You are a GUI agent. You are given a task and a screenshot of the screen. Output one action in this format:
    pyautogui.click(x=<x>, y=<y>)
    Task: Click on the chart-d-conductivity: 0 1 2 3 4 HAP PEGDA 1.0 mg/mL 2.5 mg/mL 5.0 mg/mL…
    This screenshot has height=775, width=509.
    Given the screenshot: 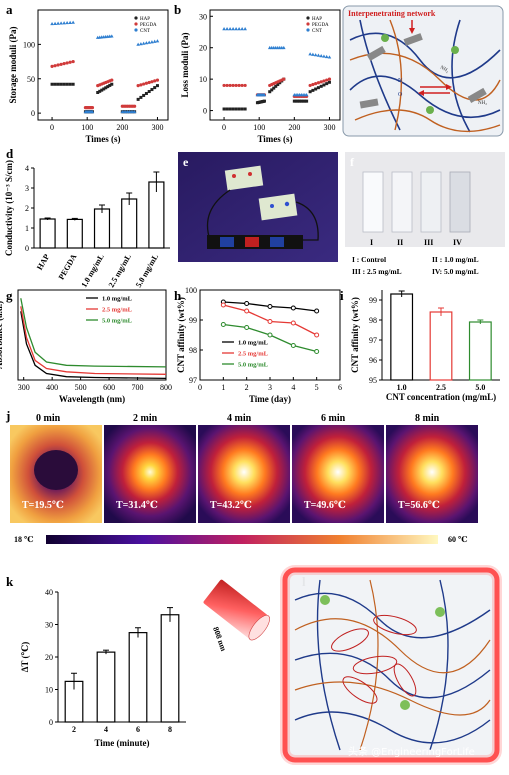 What is the action you would take?
    pyautogui.click(x=87, y=224)
    